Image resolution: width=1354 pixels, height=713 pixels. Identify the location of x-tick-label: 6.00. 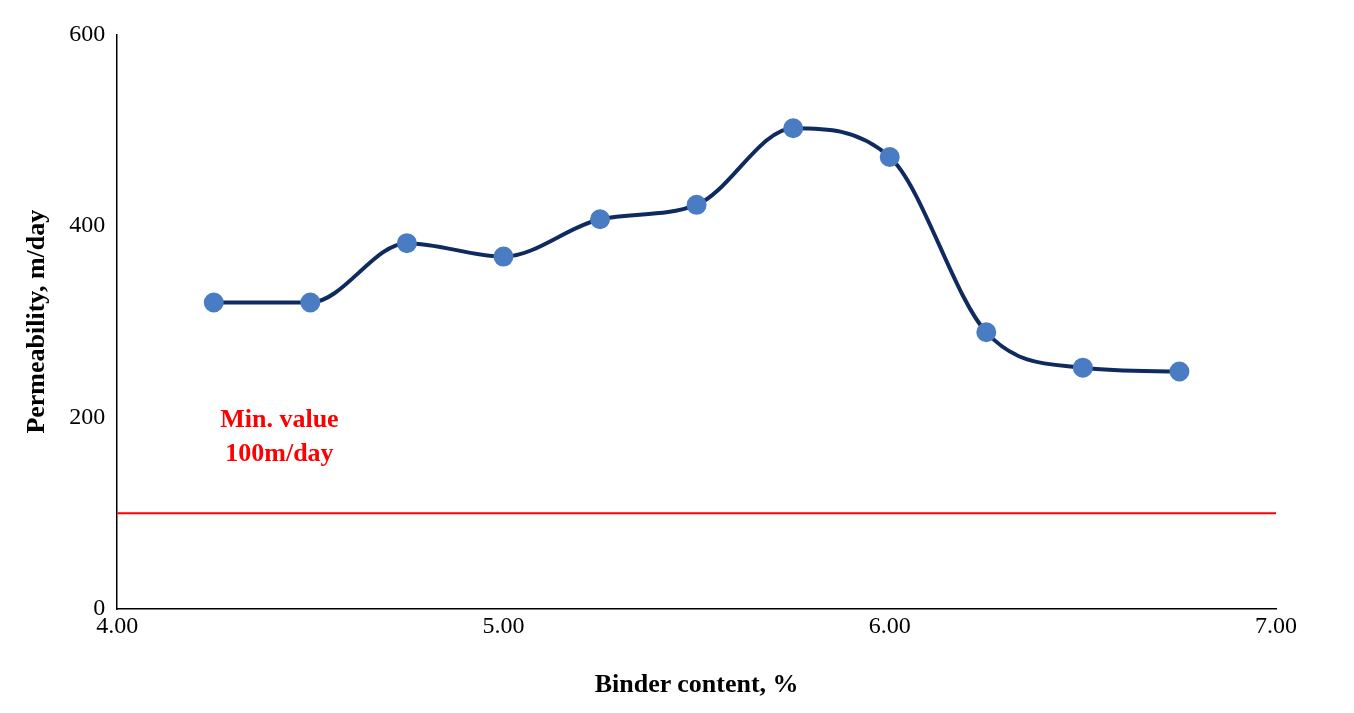
(889, 624).